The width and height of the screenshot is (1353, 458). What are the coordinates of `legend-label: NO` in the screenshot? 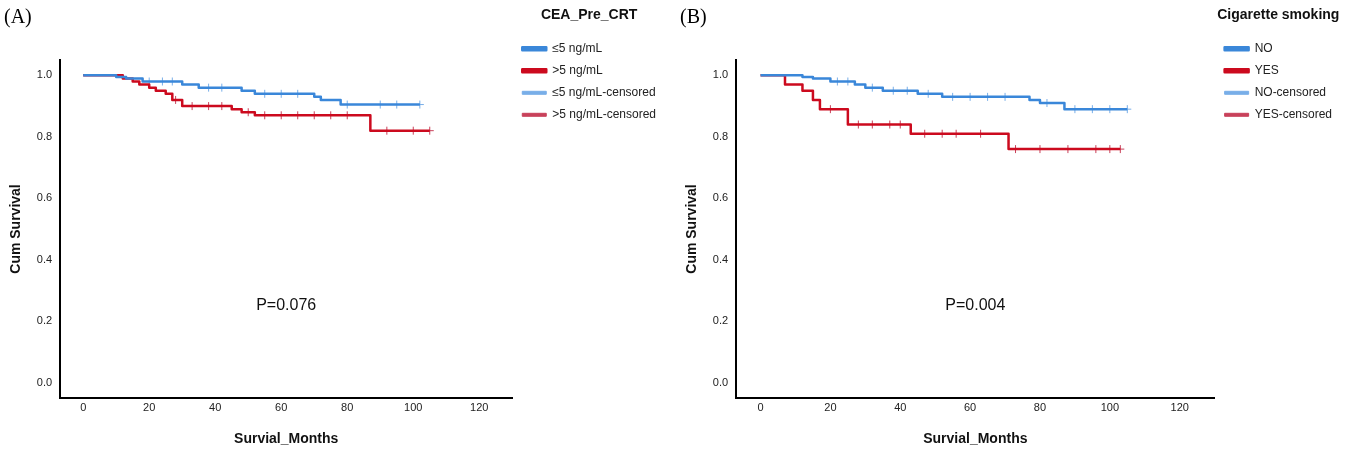 It's located at (1263, 48).